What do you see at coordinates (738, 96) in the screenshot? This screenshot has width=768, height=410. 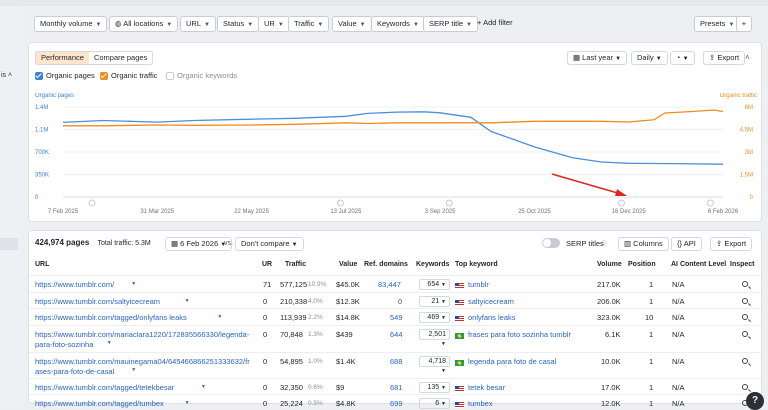 I see `right-axis-title: Organic traffic` at bounding box center [738, 96].